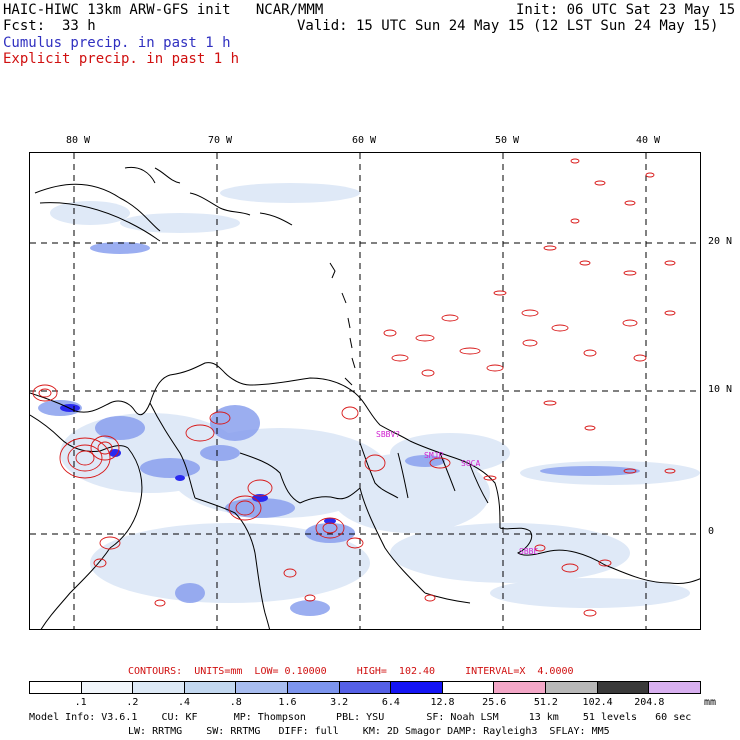  What do you see at coordinates (529, 551) in the screenshot?
I see `station-label-sbbe: SBBE` at bounding box center [529, 551].